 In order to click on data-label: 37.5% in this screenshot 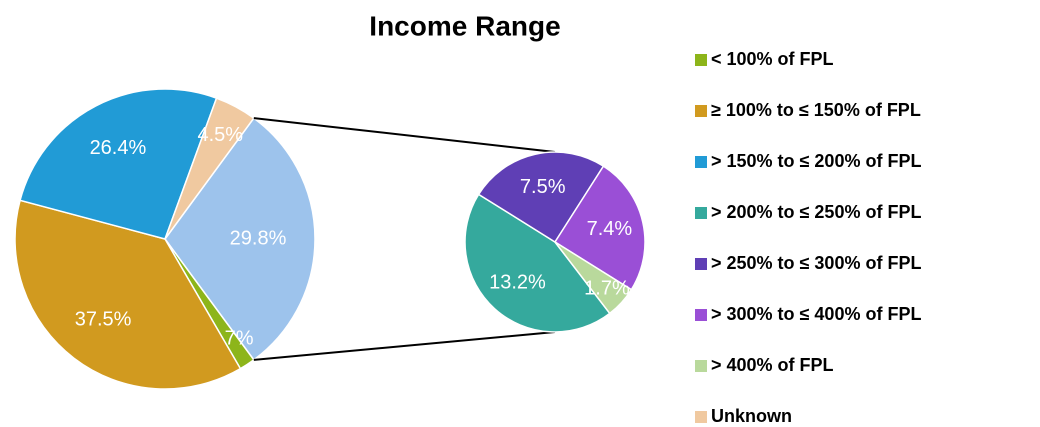, I will do `click(103, 319)`.